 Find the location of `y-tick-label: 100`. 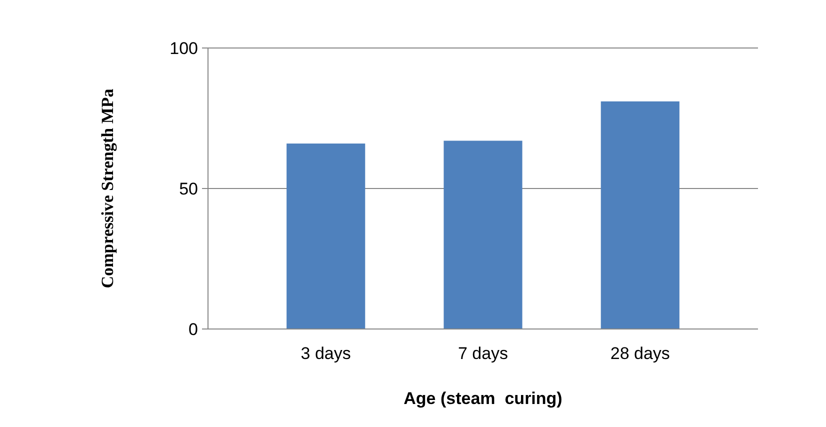

y-tick-label: 100 is located at coordinates (184, 48).